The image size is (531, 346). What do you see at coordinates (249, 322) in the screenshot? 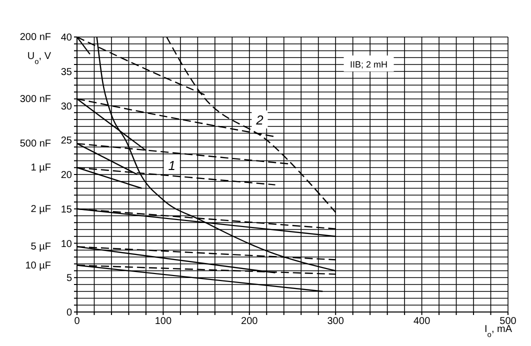
I see `x-tick-label: 200` at bounding box center [249, 322].